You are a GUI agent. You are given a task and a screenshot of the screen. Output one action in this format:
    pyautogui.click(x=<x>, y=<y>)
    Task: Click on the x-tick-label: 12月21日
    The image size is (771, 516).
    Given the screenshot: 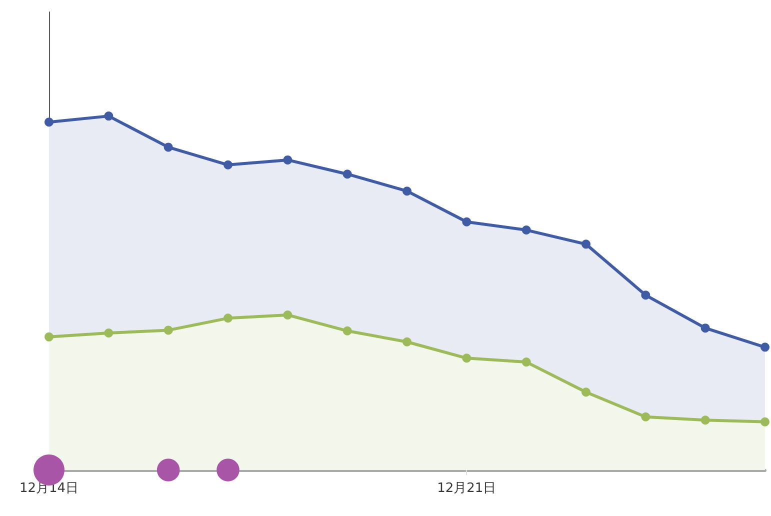 What is the action you would take?
    pyautogui.click(x=466, y=488)
    